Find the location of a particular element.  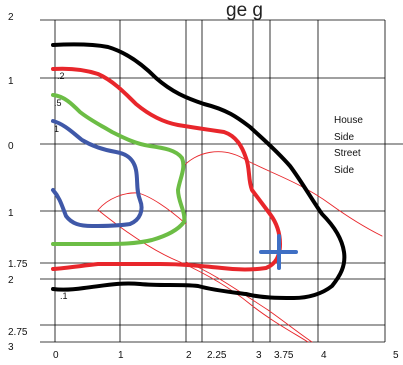

x-tick-label: 3 is located at coordinates (259, 355).